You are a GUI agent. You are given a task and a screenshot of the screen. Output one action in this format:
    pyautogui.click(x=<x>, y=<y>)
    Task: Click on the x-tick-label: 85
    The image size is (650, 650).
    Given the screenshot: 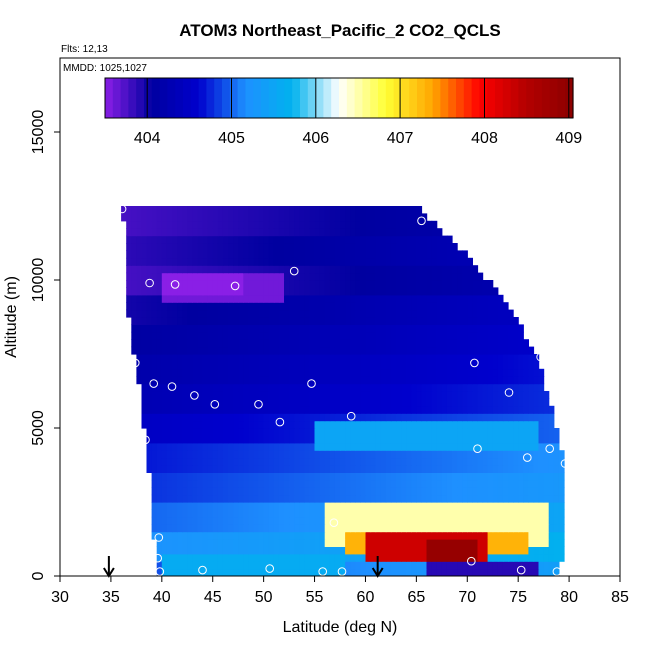 What is the action you would take?
    pyautogui.click(x=620, y=597)
    